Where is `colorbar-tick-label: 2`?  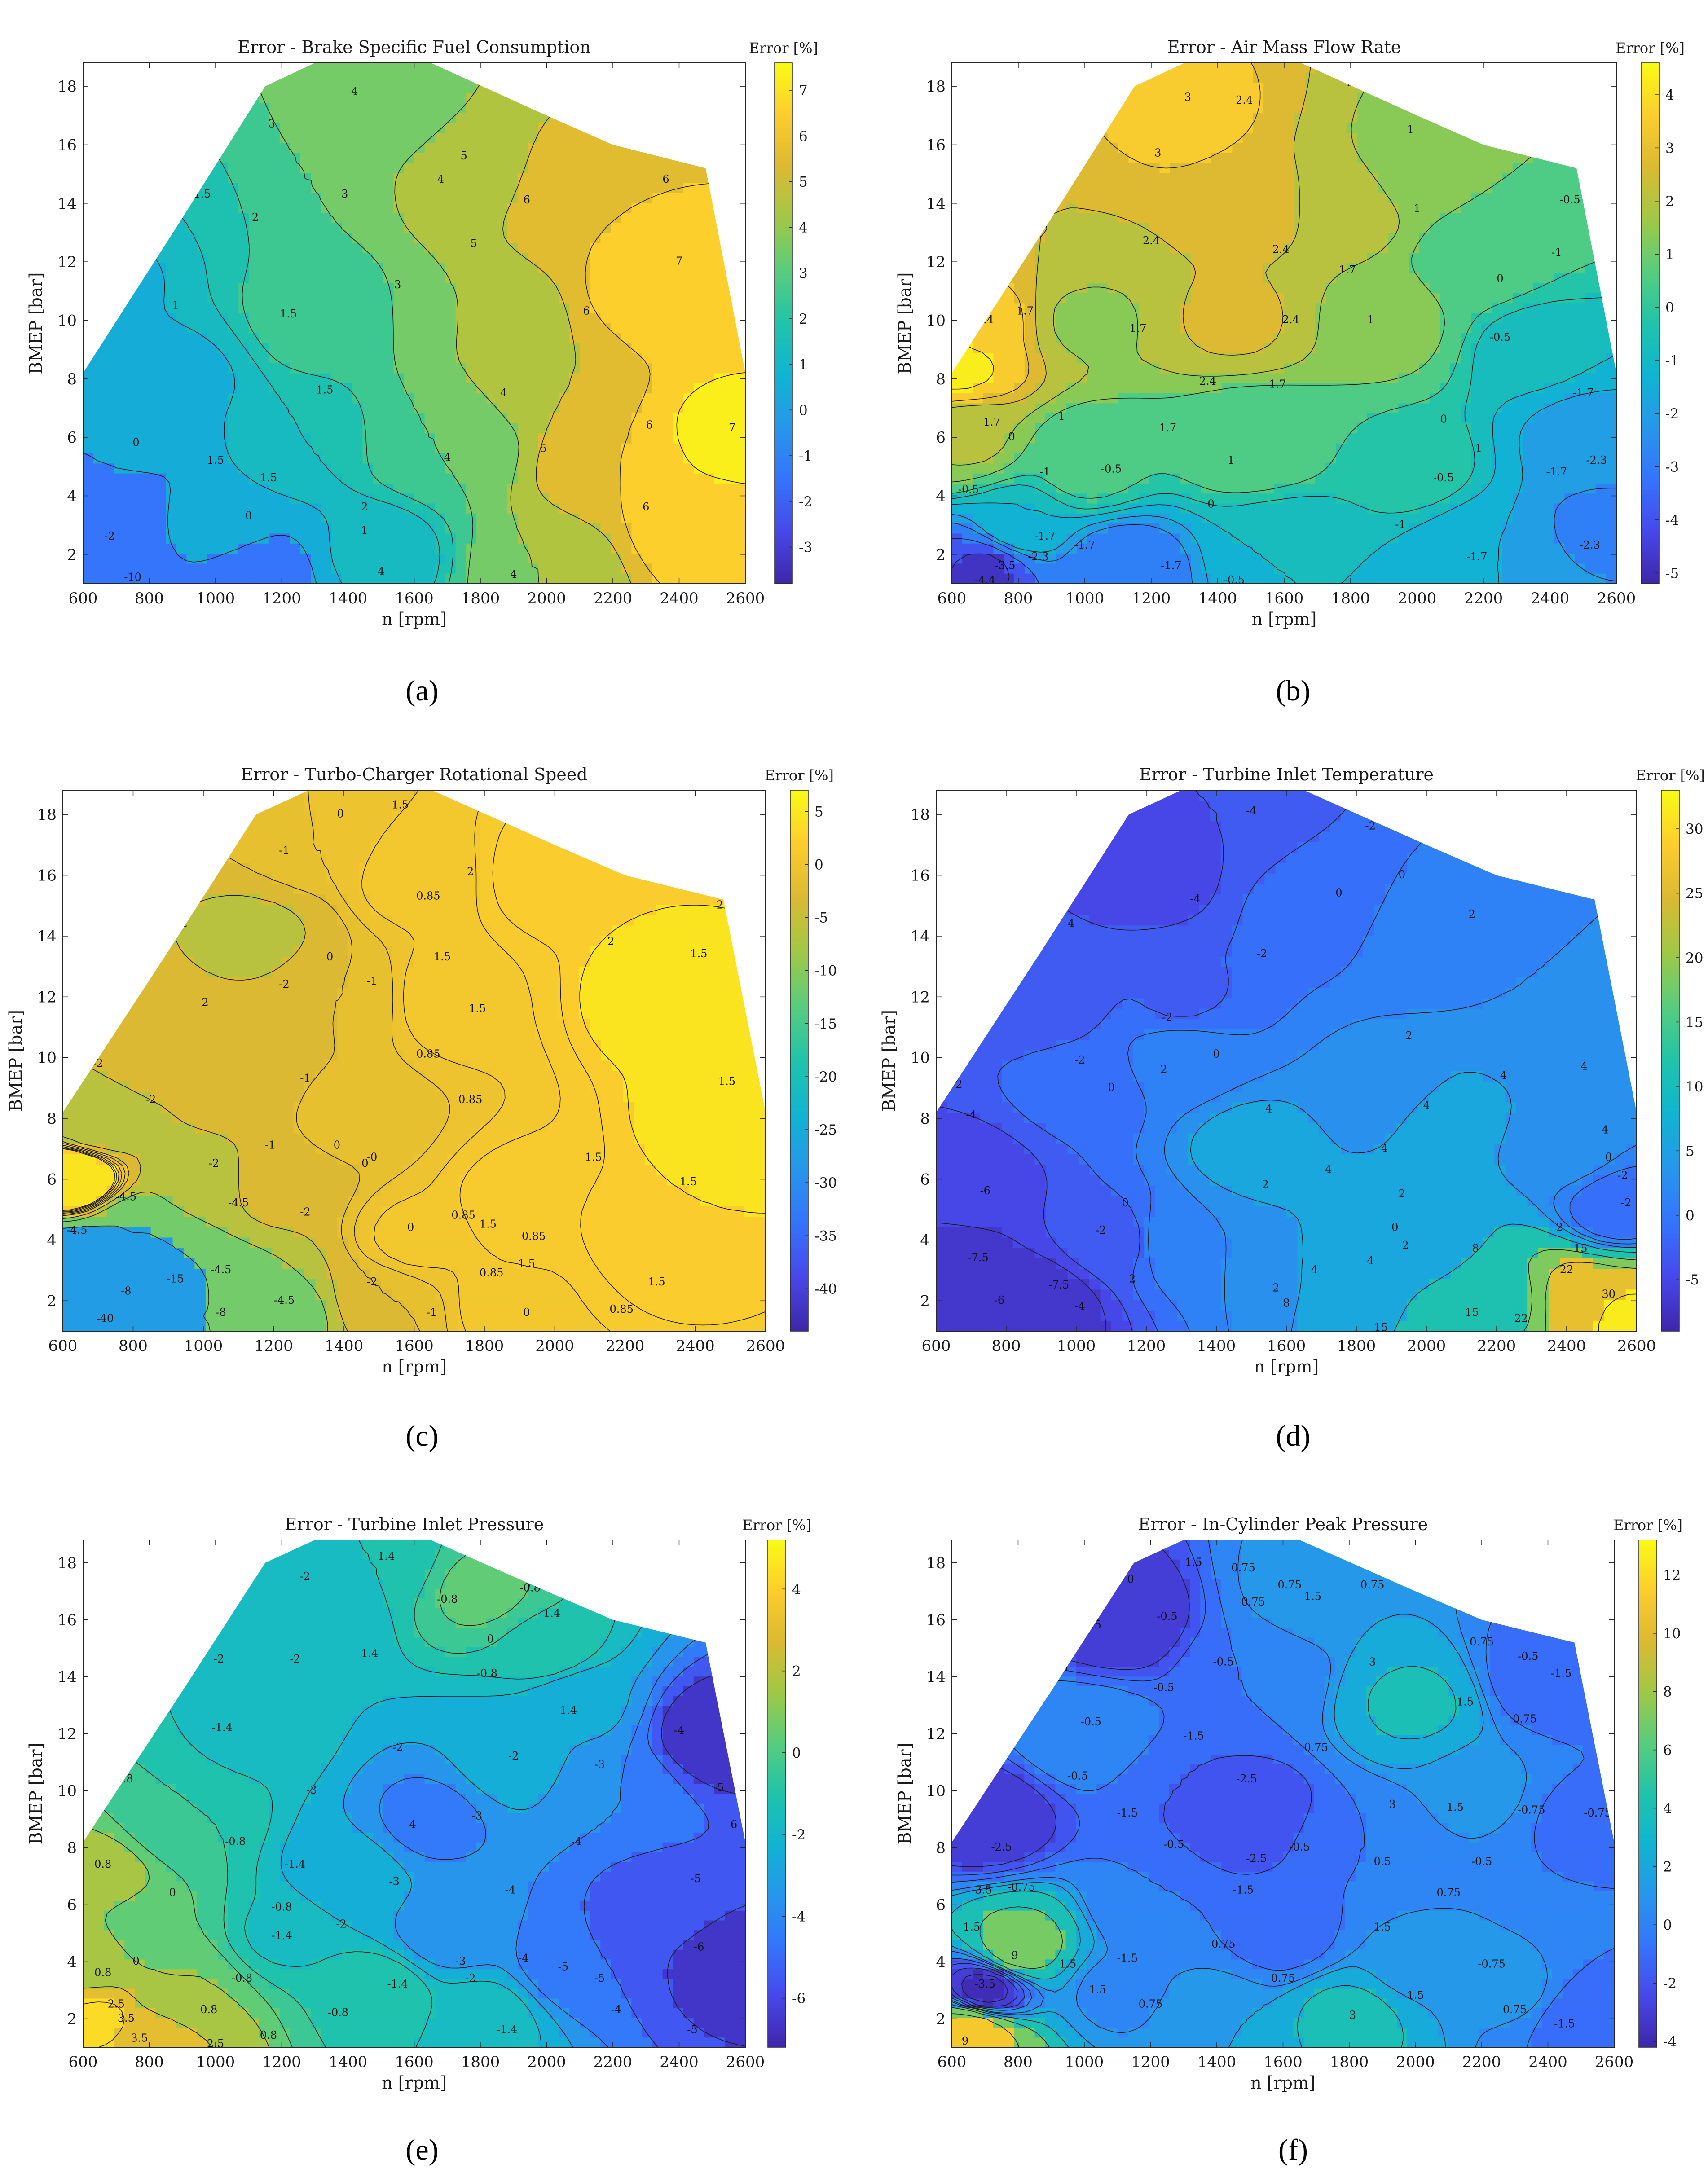
colorbar-tick-label: 2 is located at coordinates (803, 319).